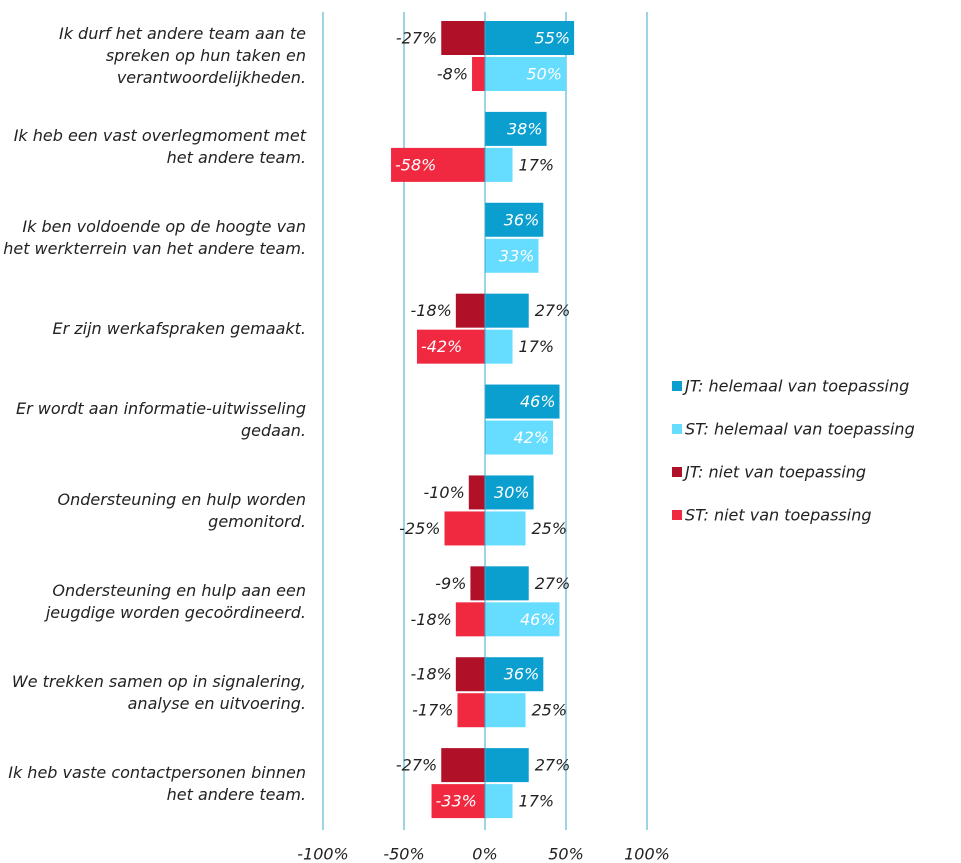 Image resolution: width=961 pixels, height=863 pixels. What do you see at coordinates (800, 429) in the screenshot?
I see `legend-label: ST: helemaal van toepassing` at bounding box center [800, 429].